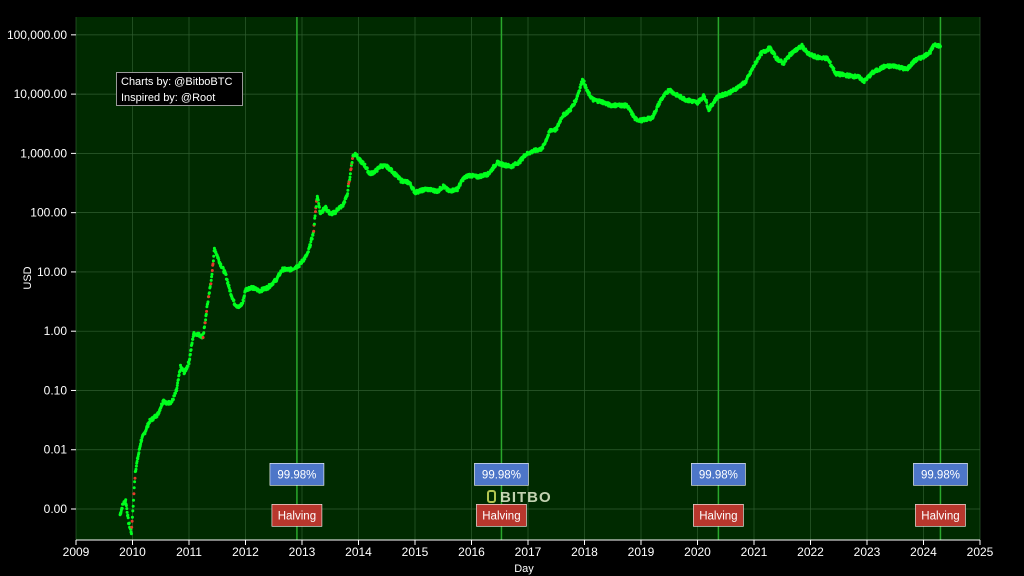  What do you see at coordinates (867, 552) in the screenshot?
I see `x-tick-label: 2023` at bounding box center [867, 552].